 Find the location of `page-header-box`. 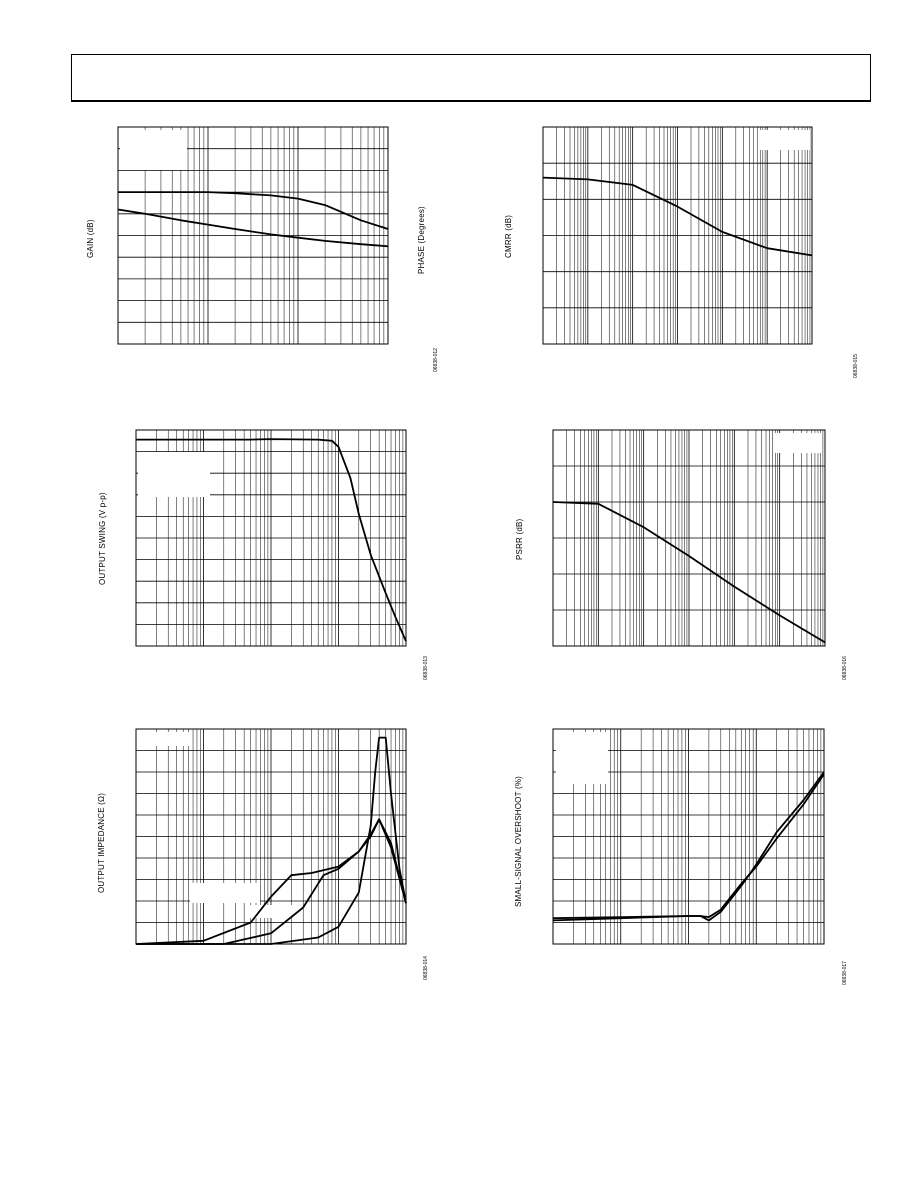

page-header-box is located at coordinates (471, 78).